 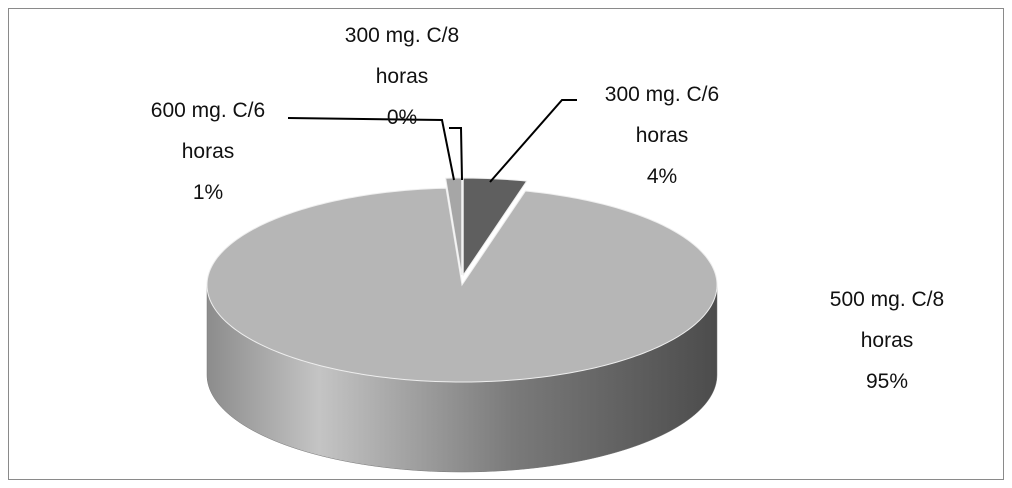 I want to click on data-label: 300 mg. C/8 horas 0%, so click(x=402, y=76).